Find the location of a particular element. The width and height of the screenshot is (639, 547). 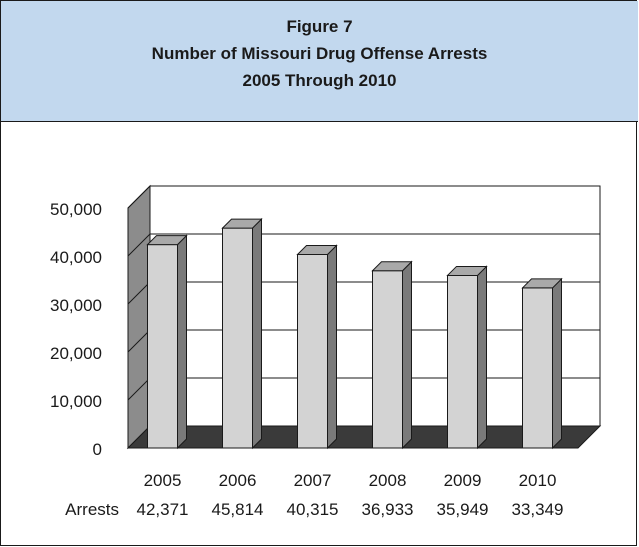

y-tick-label: 10,000 is located at coordinates (76, 401).